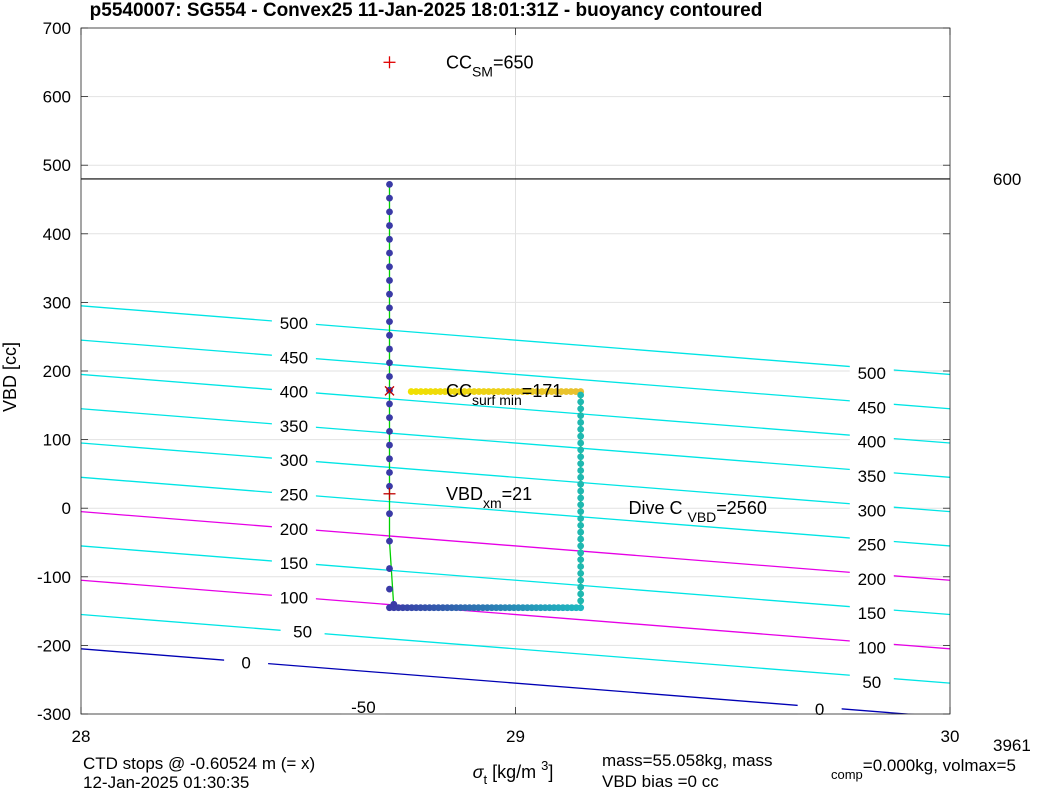 The width and height of the screenshot is (1056, 790). I want to click on contour-label: 250, so click(294, 494).